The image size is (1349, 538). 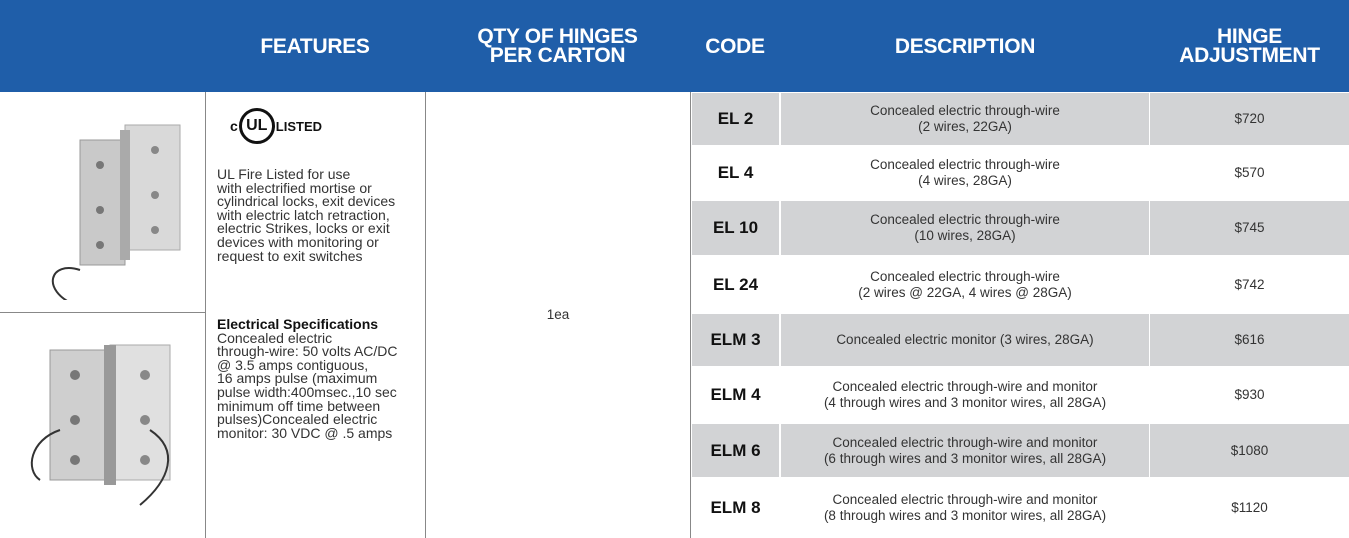 What do you see at coordinates (294, 187) in the screenshot?
I see `feature-line: with electrified mortise or` at bounding box center [294, 187].